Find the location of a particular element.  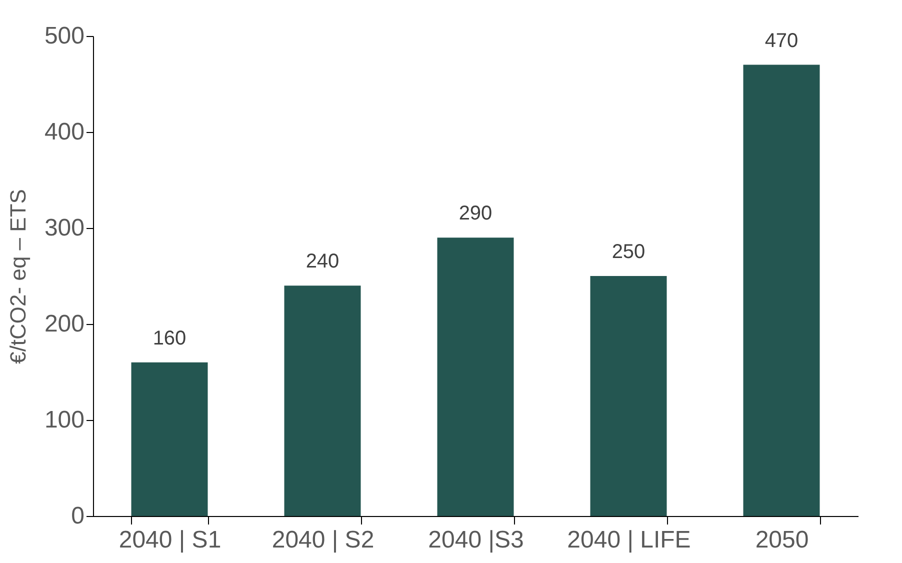

x-tick-label: 2040 | S1 is located at coordinates (170, 540).